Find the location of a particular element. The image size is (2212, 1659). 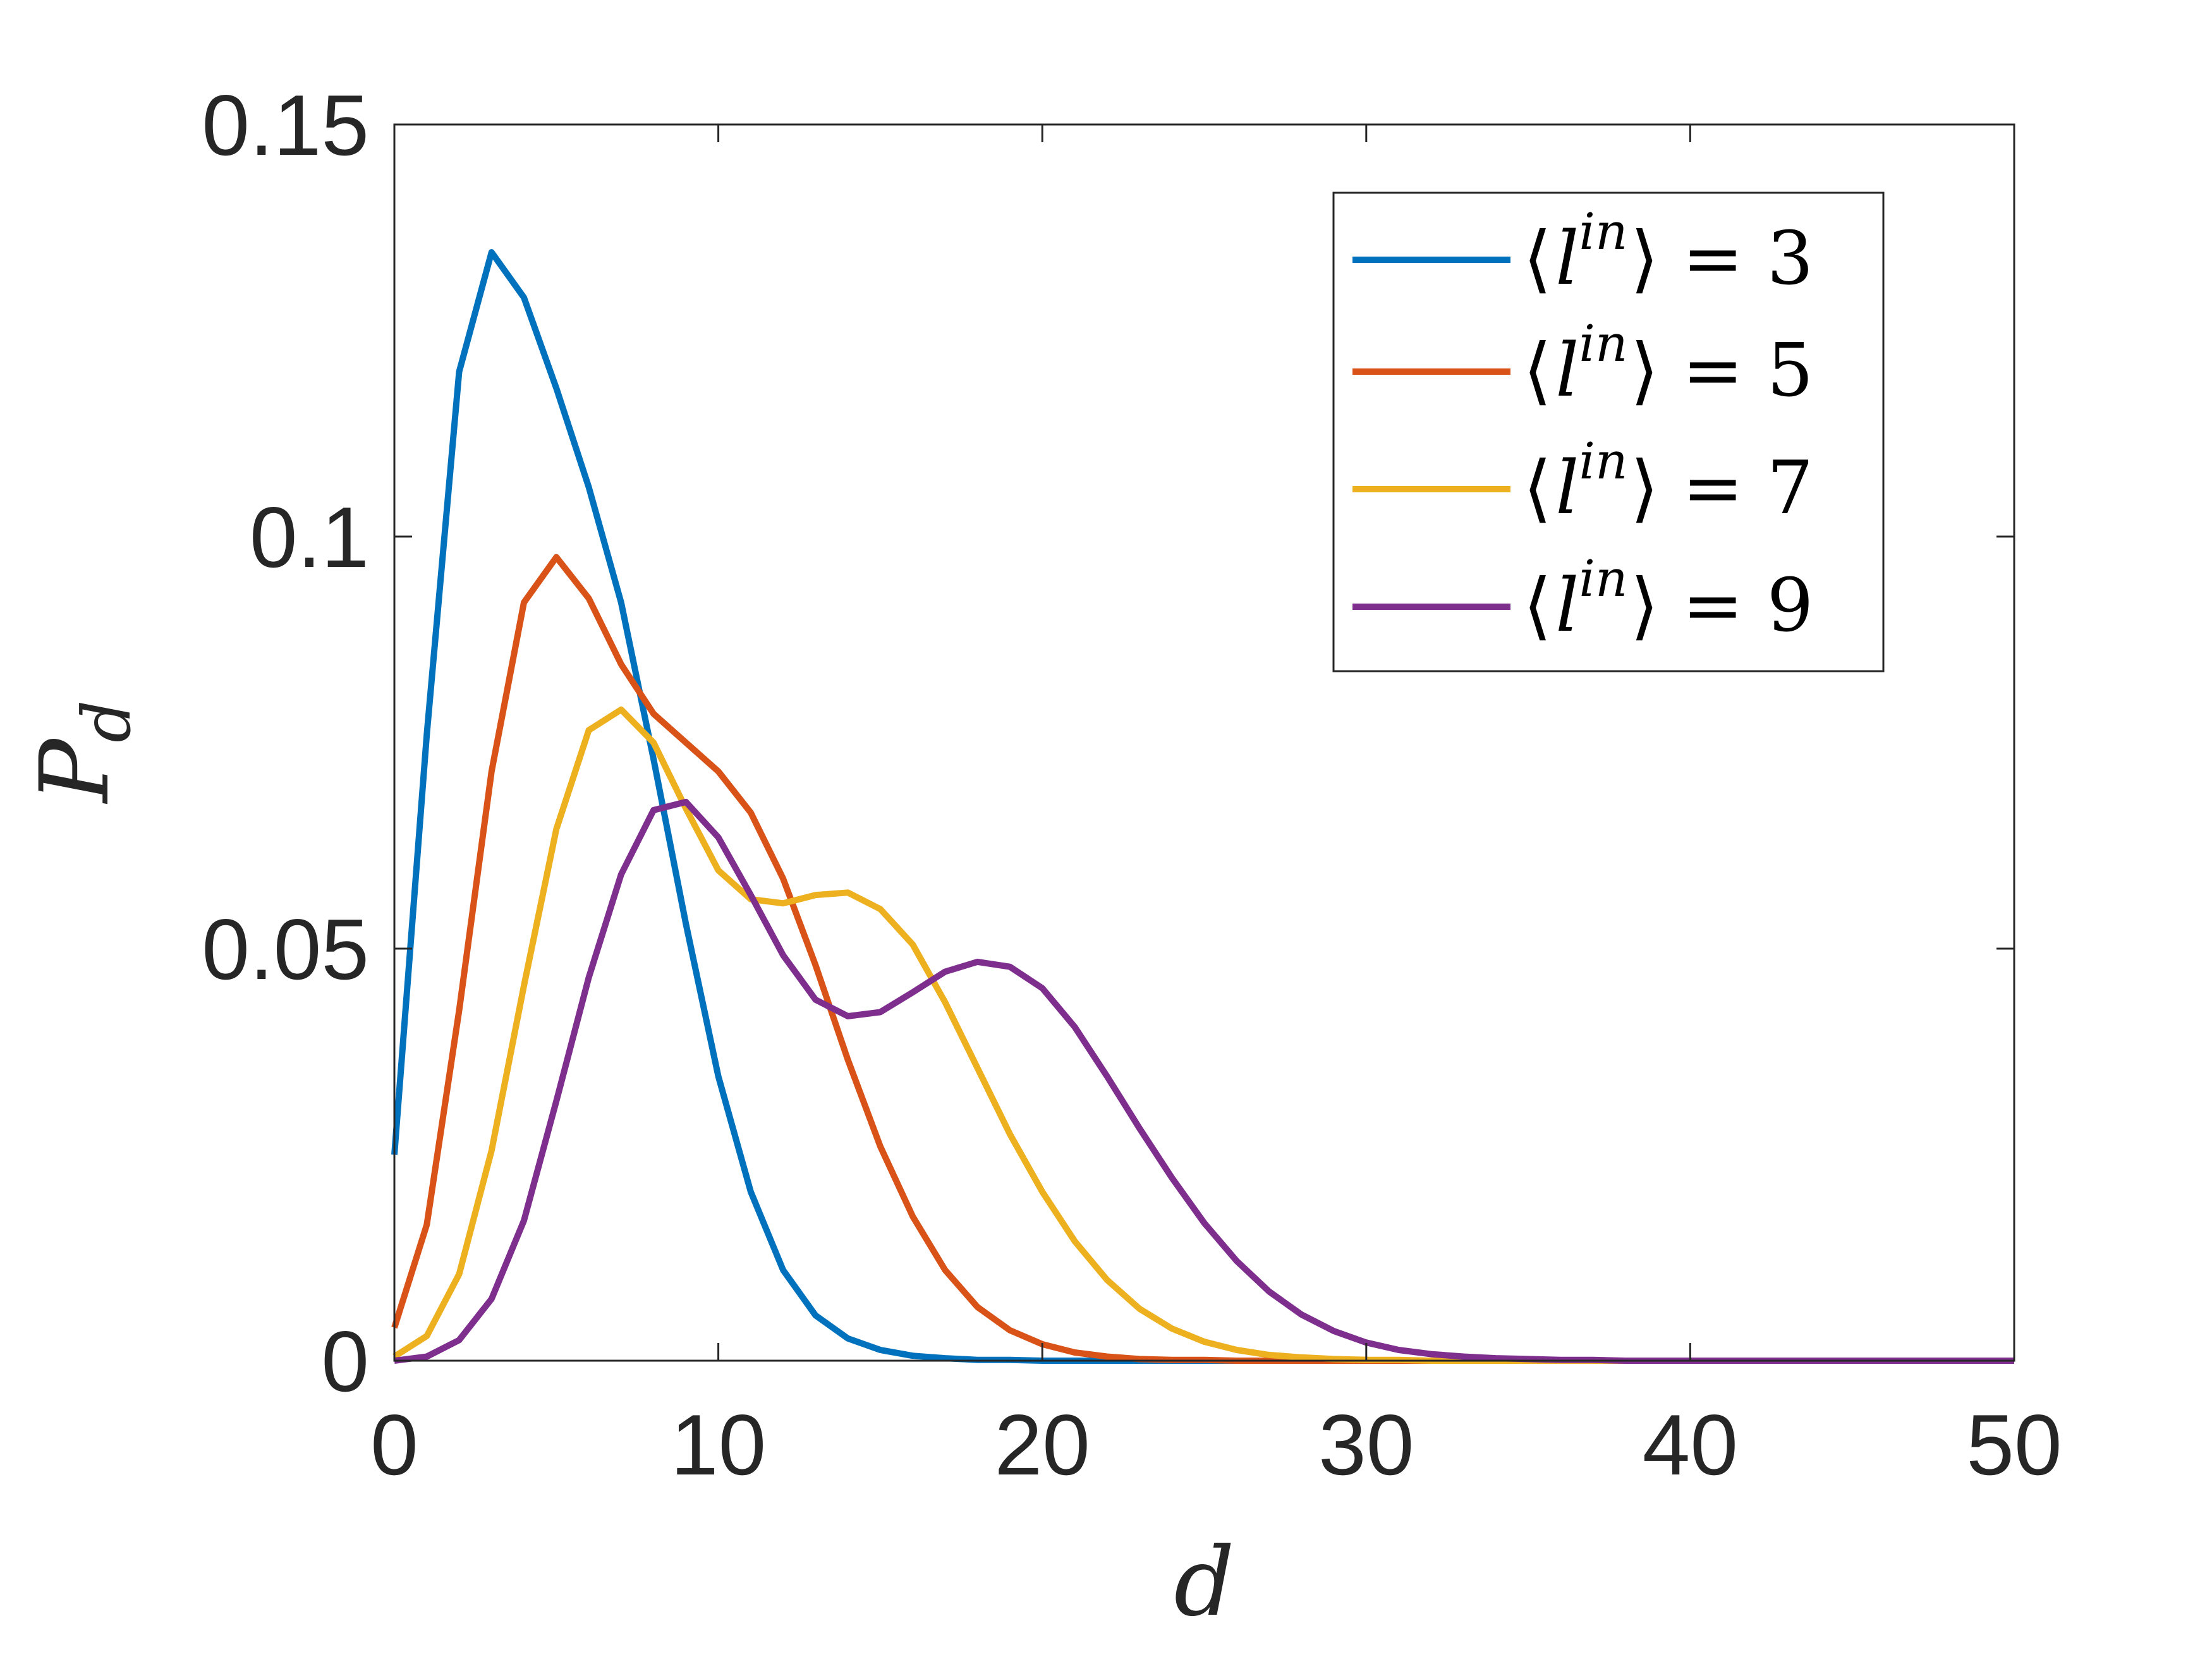

y-tick-label: 0.15 is located at coordinates (285, 125).